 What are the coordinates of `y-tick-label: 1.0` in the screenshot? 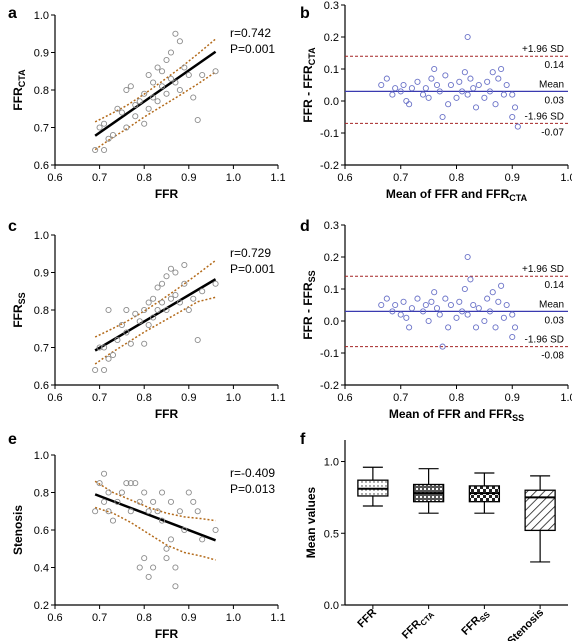 It's located at (331, 463).